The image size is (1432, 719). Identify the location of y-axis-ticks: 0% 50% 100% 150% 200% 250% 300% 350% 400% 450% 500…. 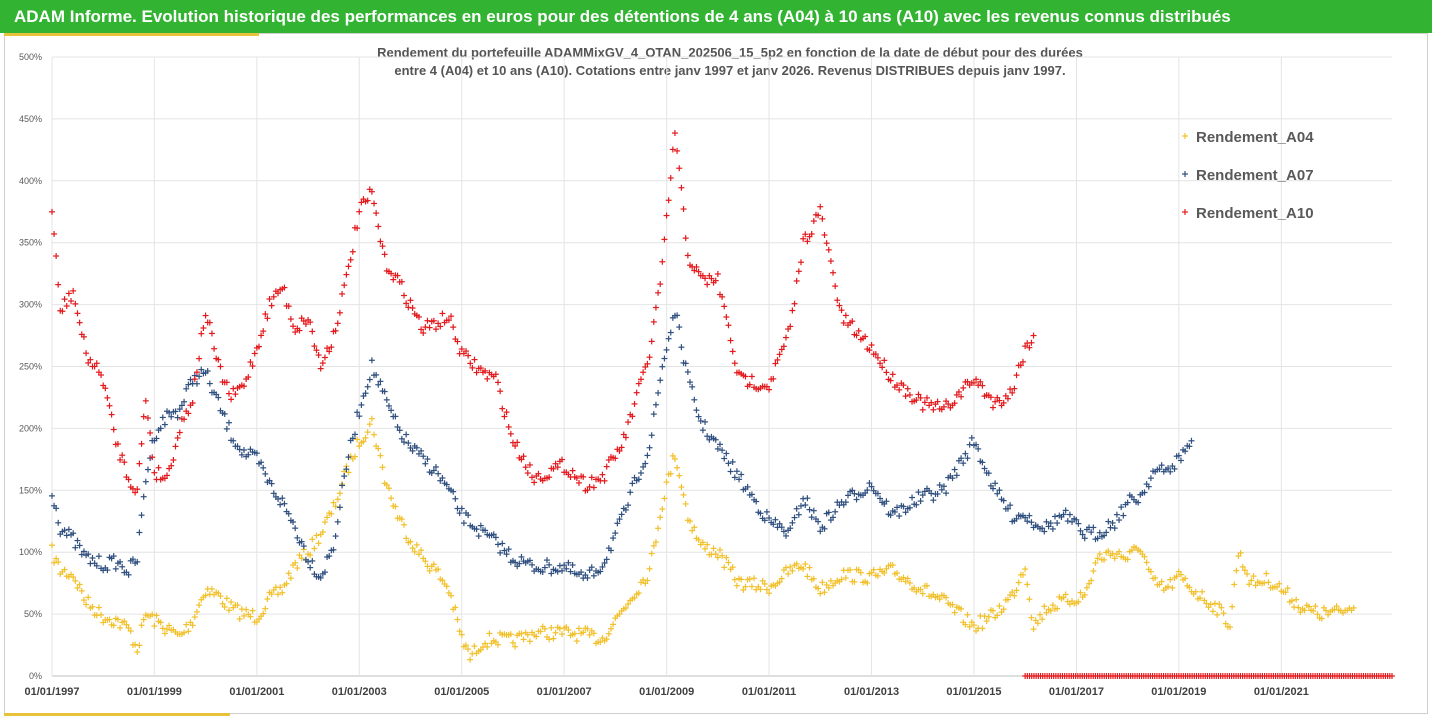
(30, 366).